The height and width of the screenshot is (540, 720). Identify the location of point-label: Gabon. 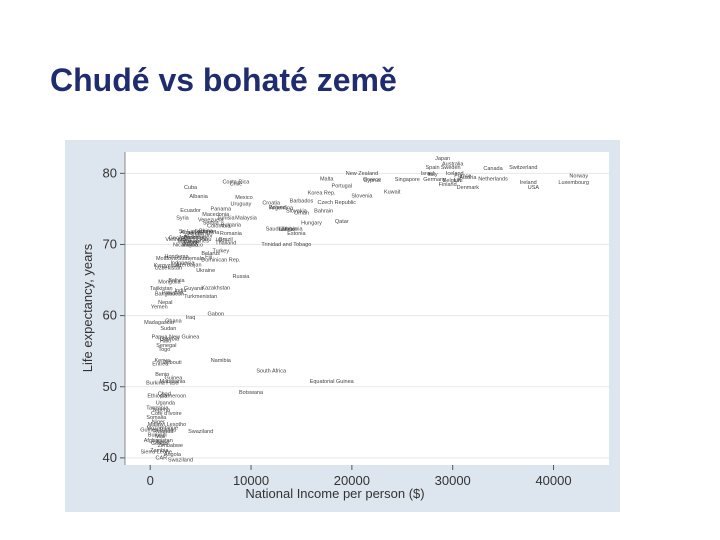
(215, 315).